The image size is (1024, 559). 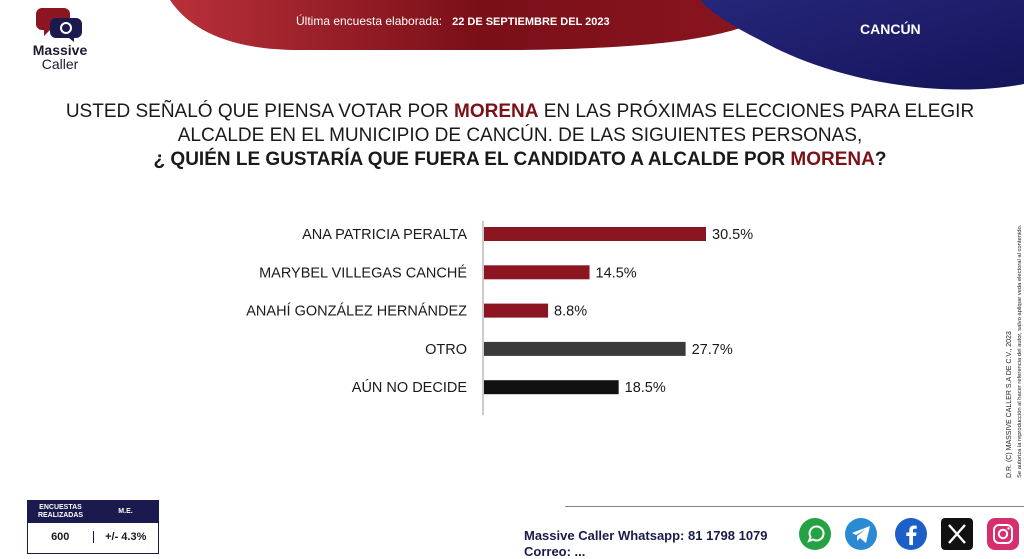 I want to click on survey-date-label: Última encuesta elaborada:, so click(x=369, y=21).